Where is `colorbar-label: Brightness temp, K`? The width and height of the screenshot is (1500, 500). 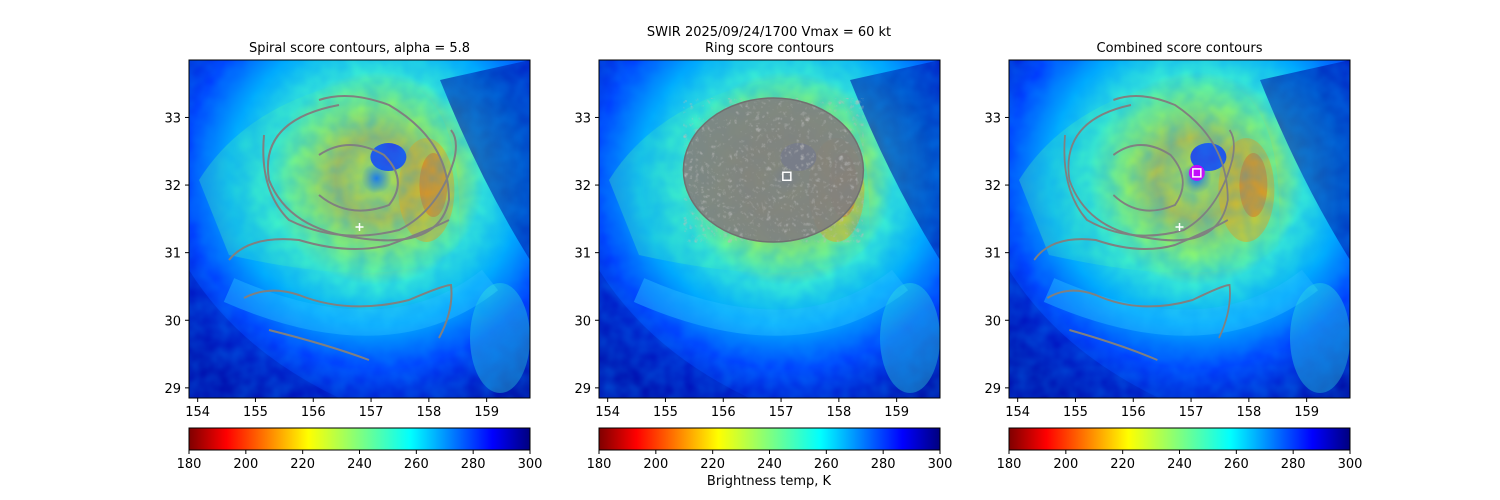 colorbar-label: Brightness temp, K is located at coordinates (769, 481).